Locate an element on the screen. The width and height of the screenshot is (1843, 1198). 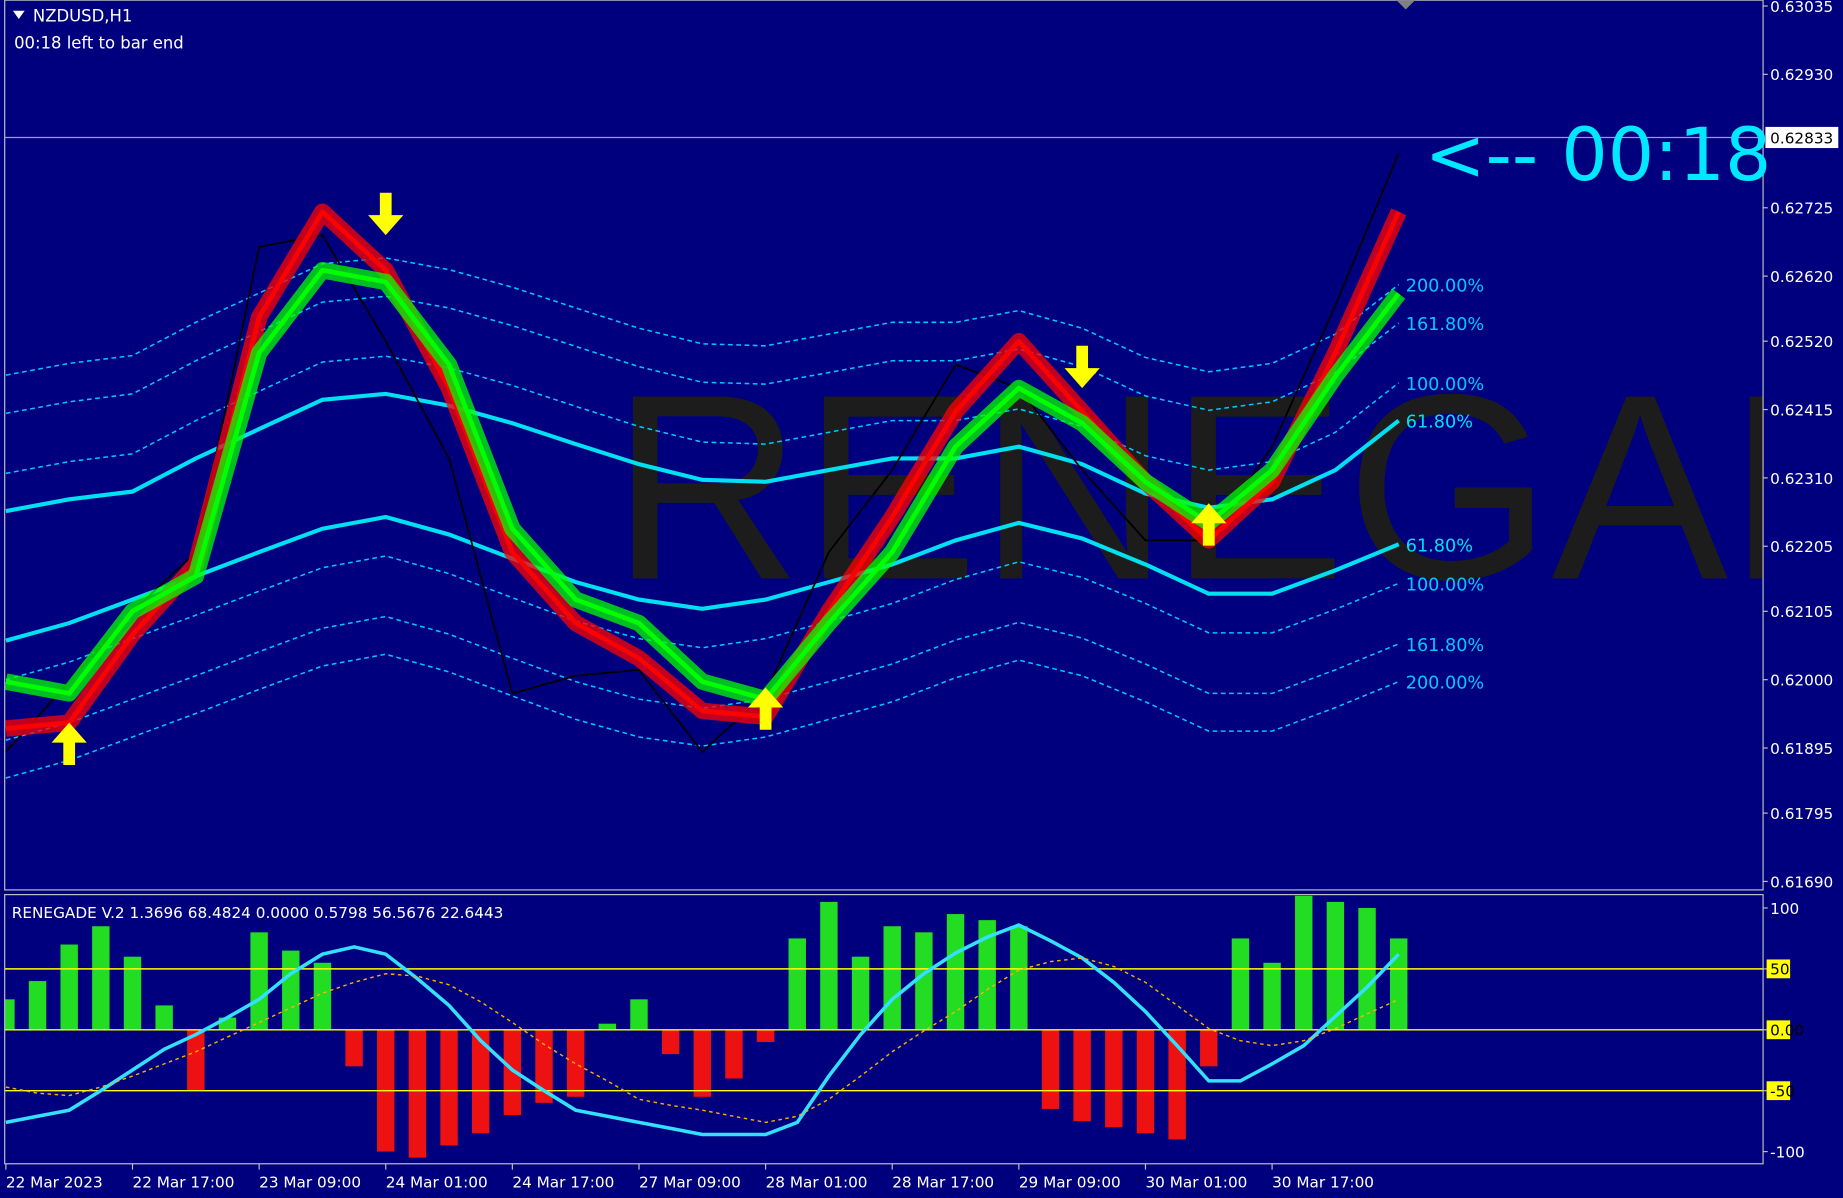
y-tick-label: 0.62725 is located at coordinates (1801, 209).